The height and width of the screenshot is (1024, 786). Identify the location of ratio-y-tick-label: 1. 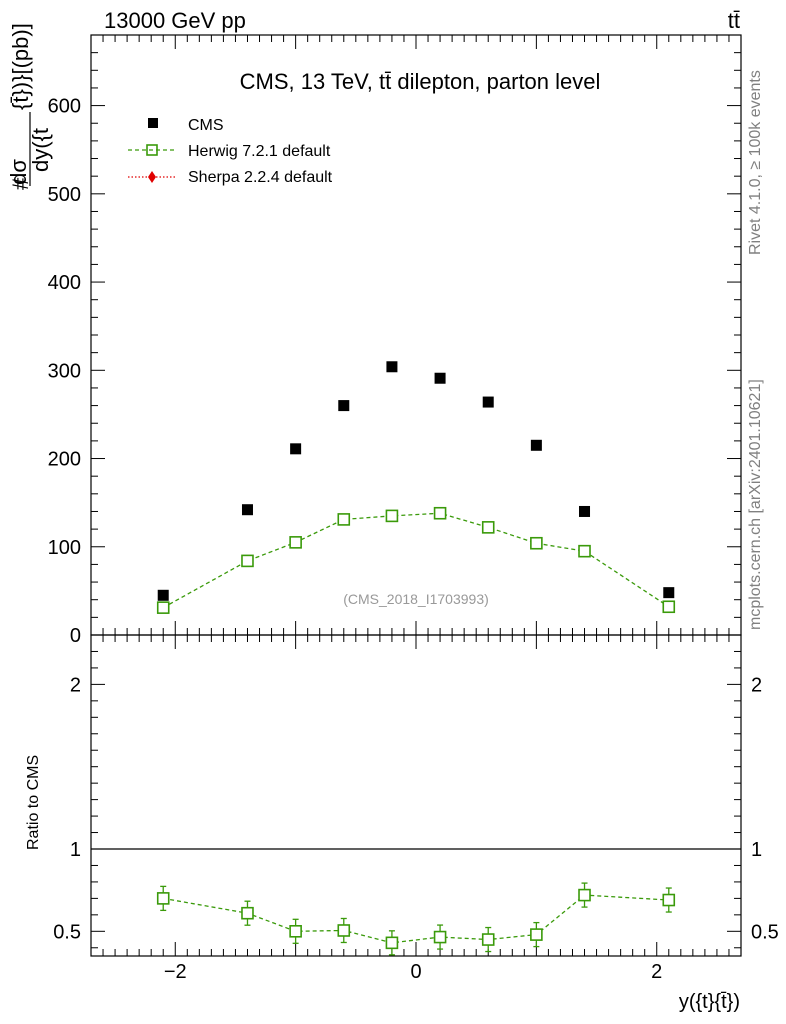
(75, 850).